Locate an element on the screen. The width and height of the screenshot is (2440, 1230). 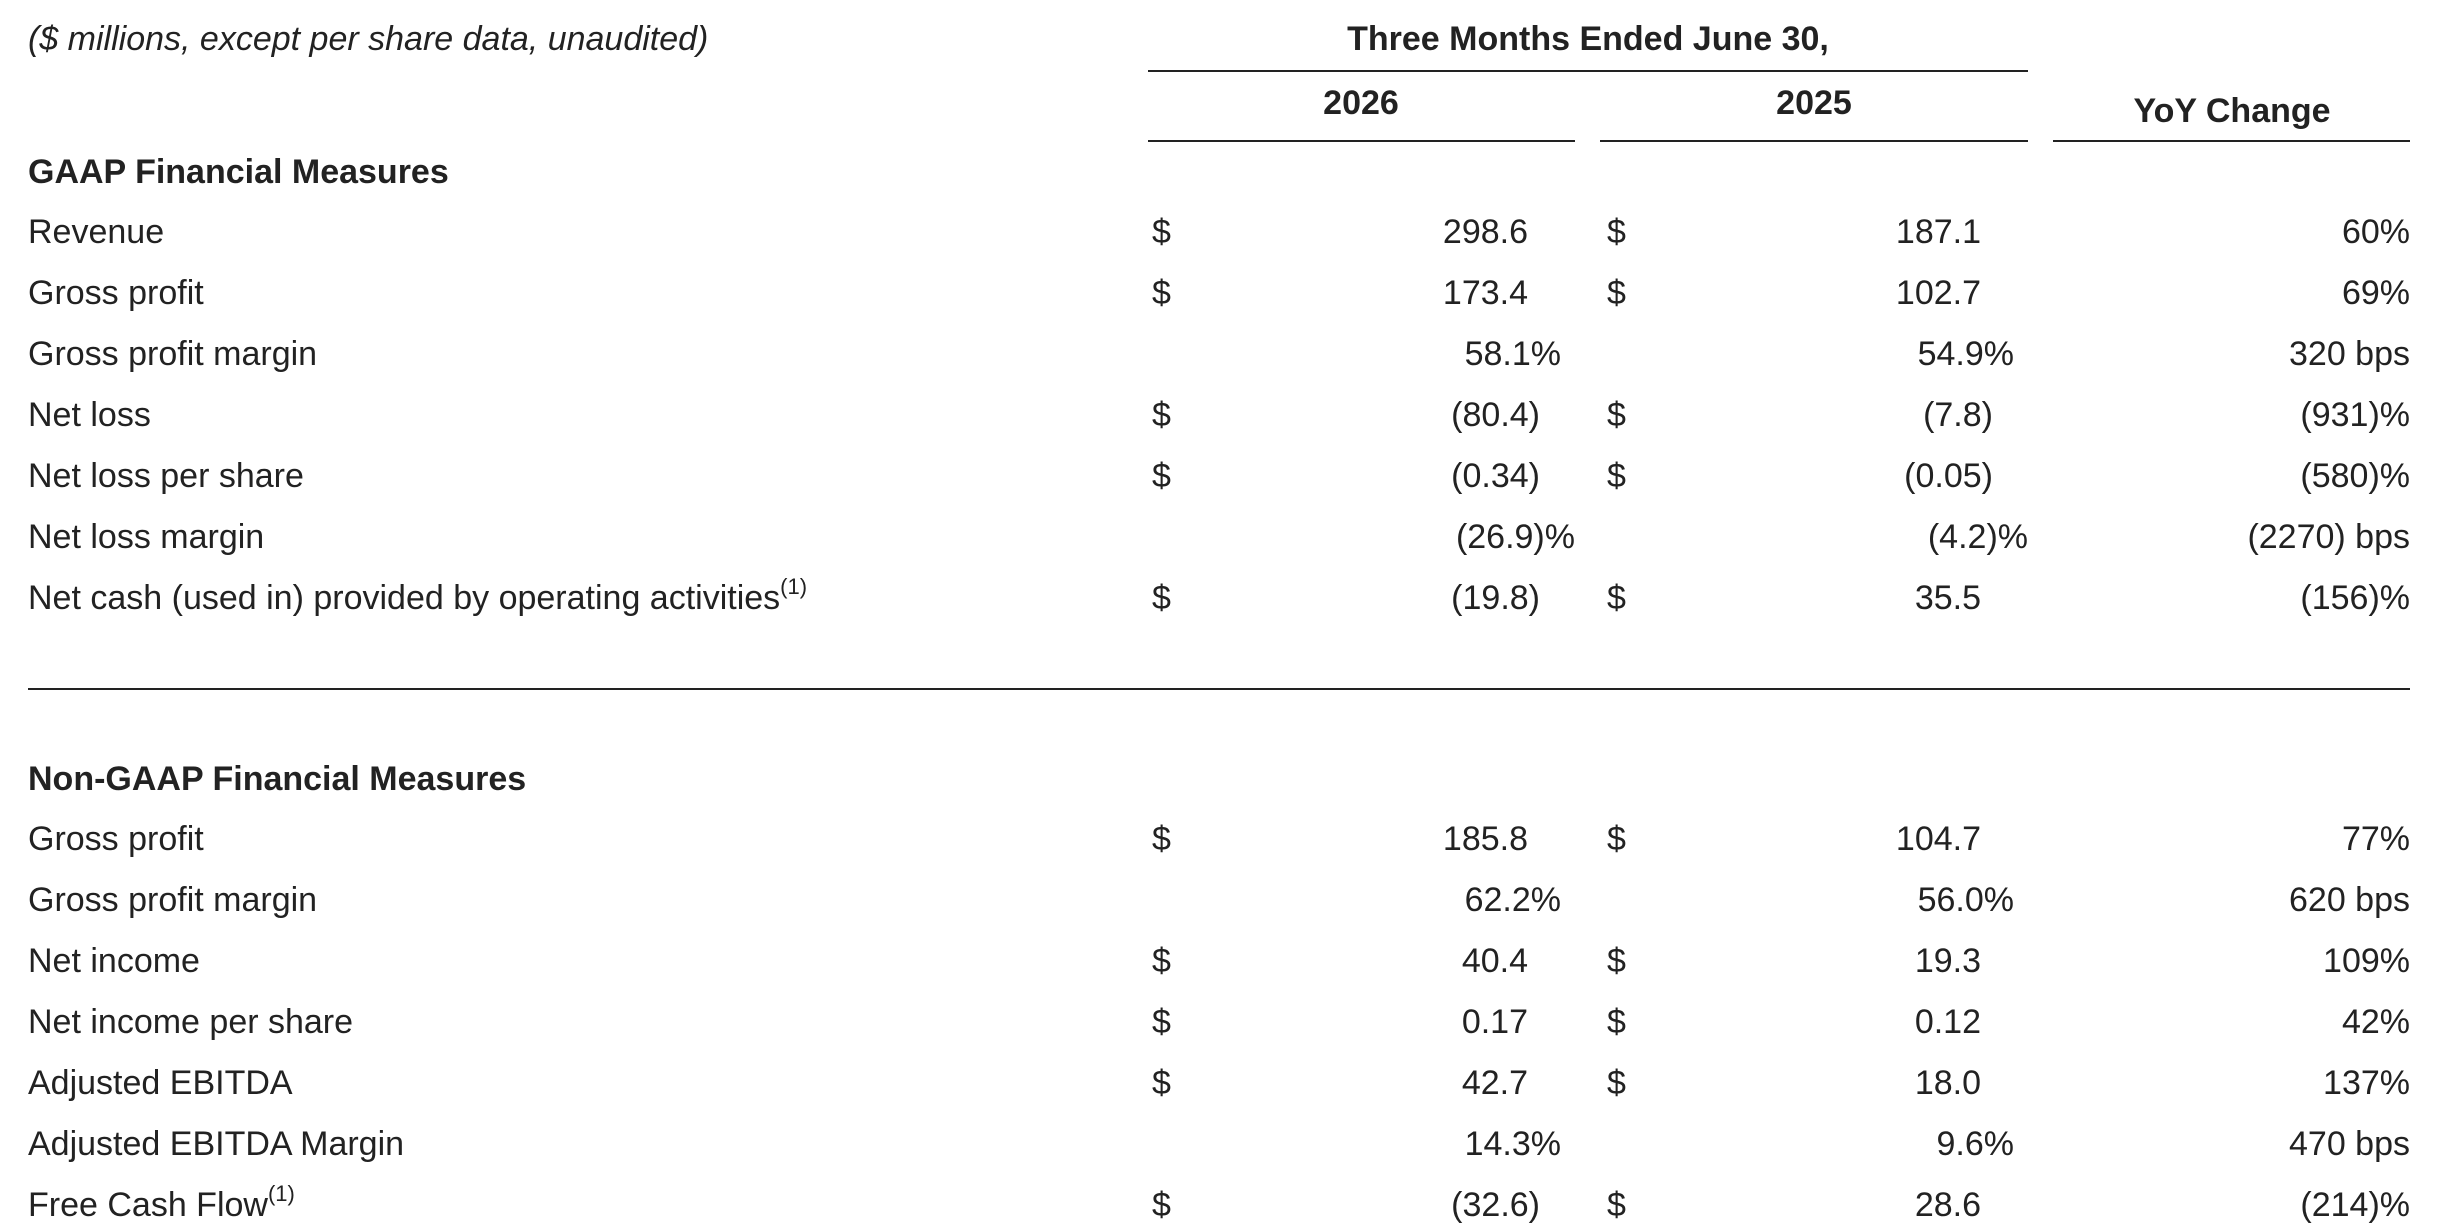
value: 185.8 is located at coordinates (1485, 839).